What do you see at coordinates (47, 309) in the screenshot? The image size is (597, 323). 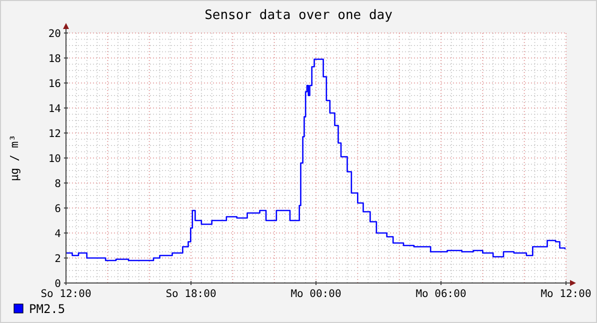 I see `legend-label: PM2.5` at bounding box center [47, 309].